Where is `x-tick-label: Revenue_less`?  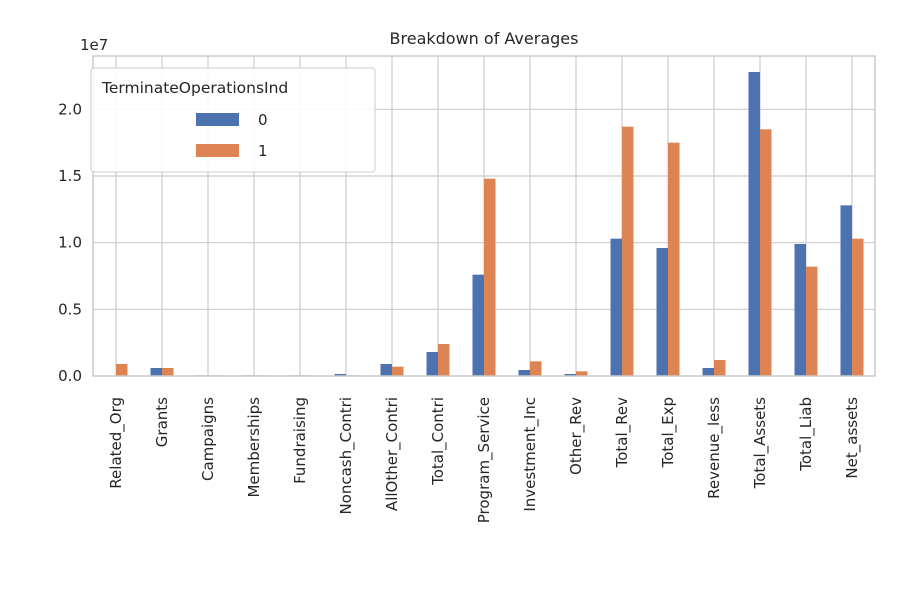 x-tick-label: Revenue_less is located at coordinates (714, 448).